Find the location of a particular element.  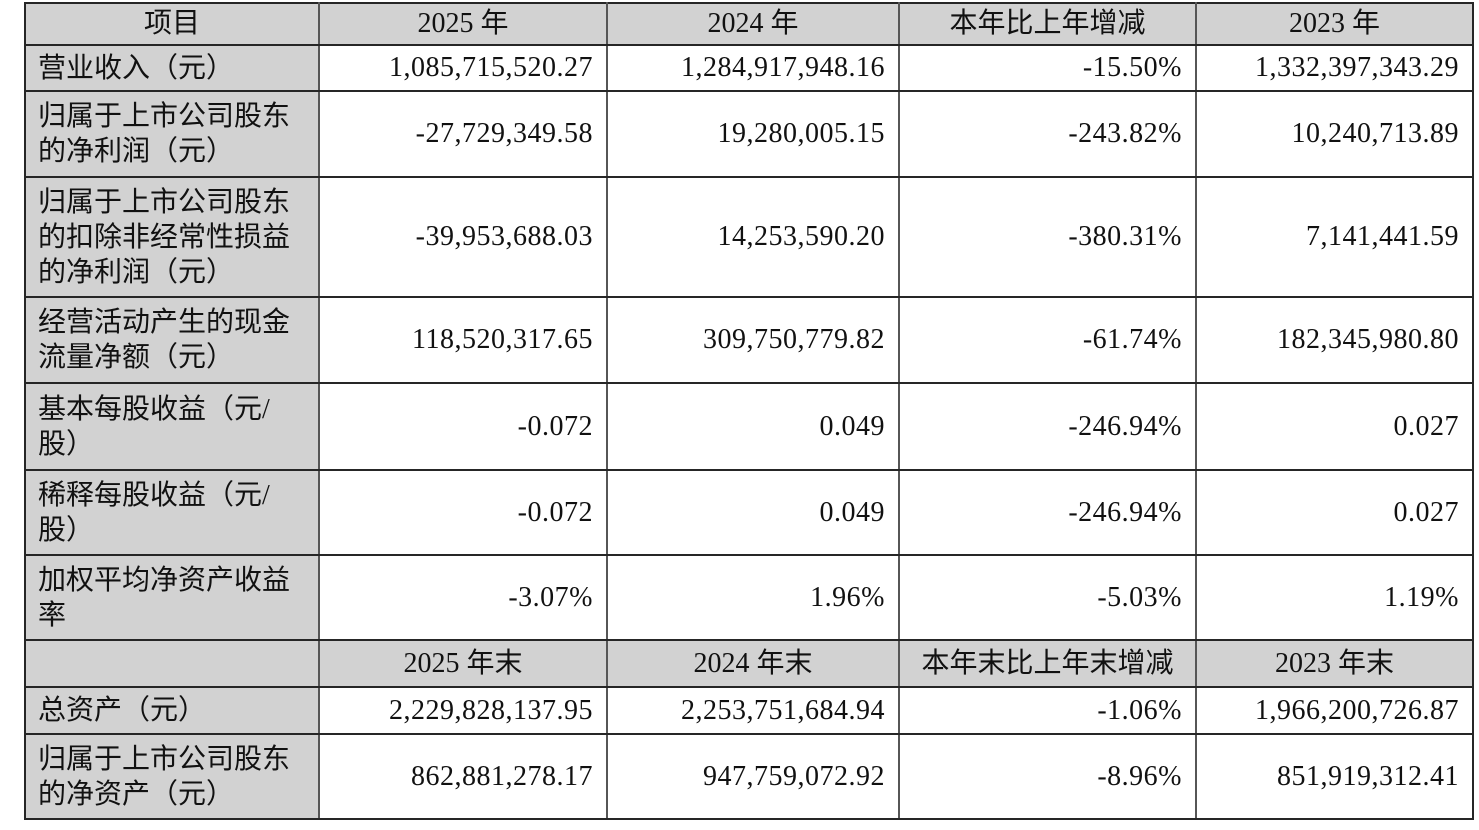

table-header-row-annual: 项目 2025 年 2024 年 本年比上年增减 2023 年 is located at coordinates (749, 24).